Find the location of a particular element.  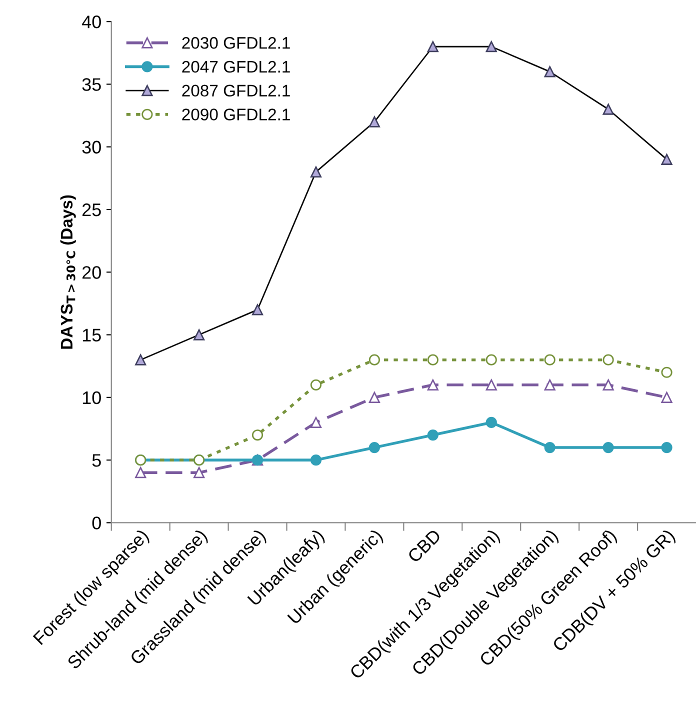

y-tick-label: 15 is located at coordinates (91, 335).